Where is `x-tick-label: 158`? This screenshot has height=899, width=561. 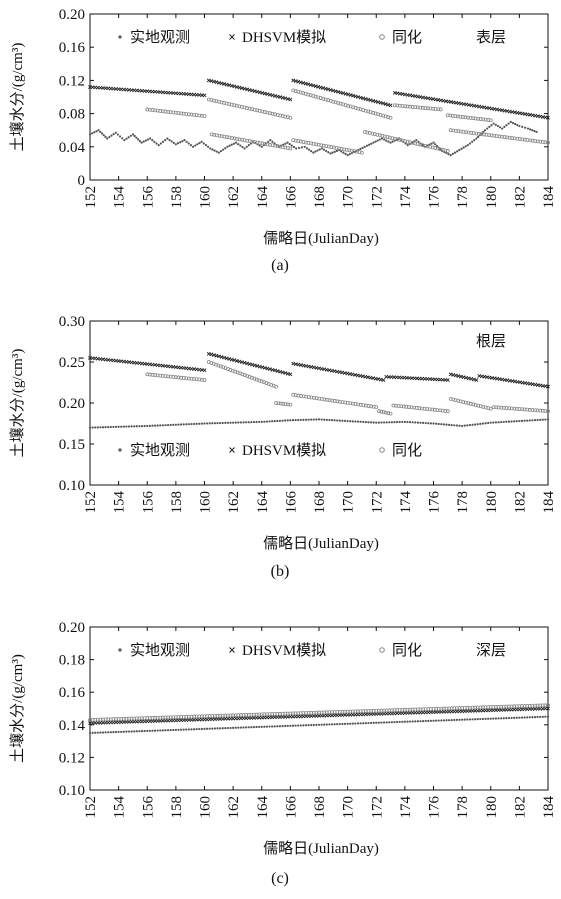 x-tick-label: 158 is located at coordinates (177, 807).